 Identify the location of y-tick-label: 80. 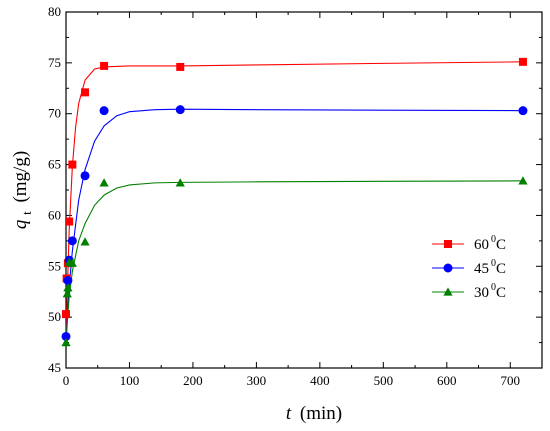
(54, 11).